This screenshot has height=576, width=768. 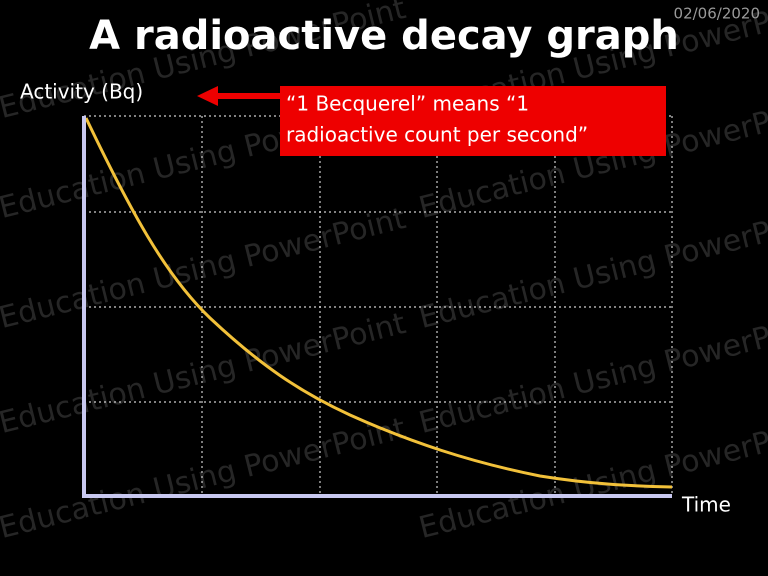 I want to click on callout-text: radioactive count per second”, so click(x=437, y=135).